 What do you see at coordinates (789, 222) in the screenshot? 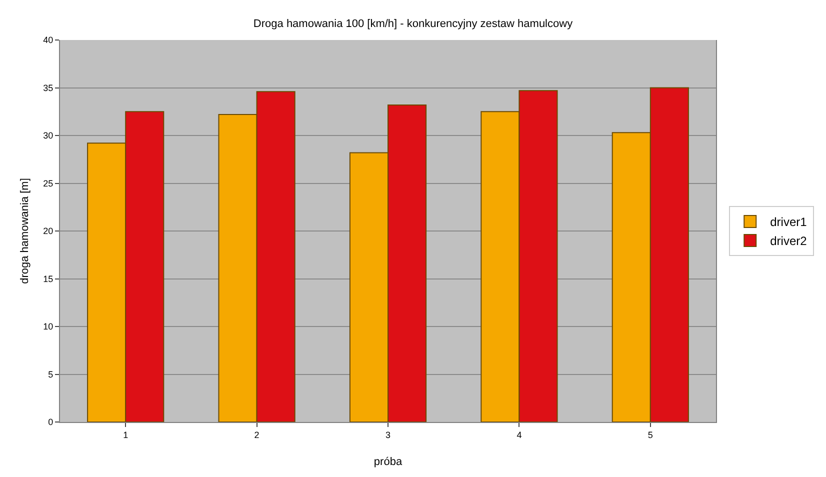
I see `legend-label: driver1` at bounding box center [789, 222].